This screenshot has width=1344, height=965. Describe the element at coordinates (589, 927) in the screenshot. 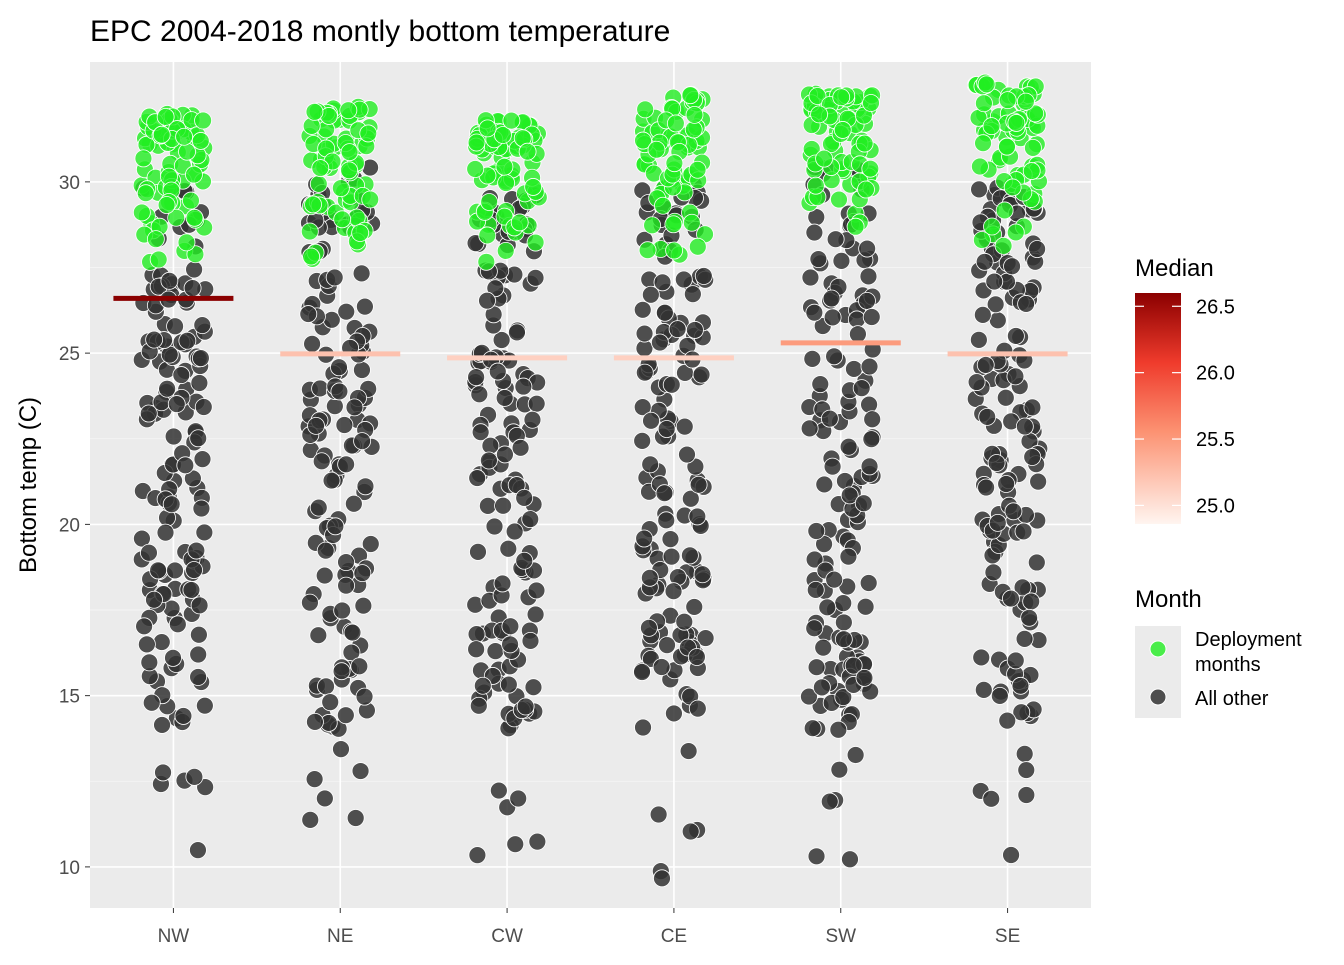

I see `x-axis-ticks: NW NE CW CE SW SE` at that location.